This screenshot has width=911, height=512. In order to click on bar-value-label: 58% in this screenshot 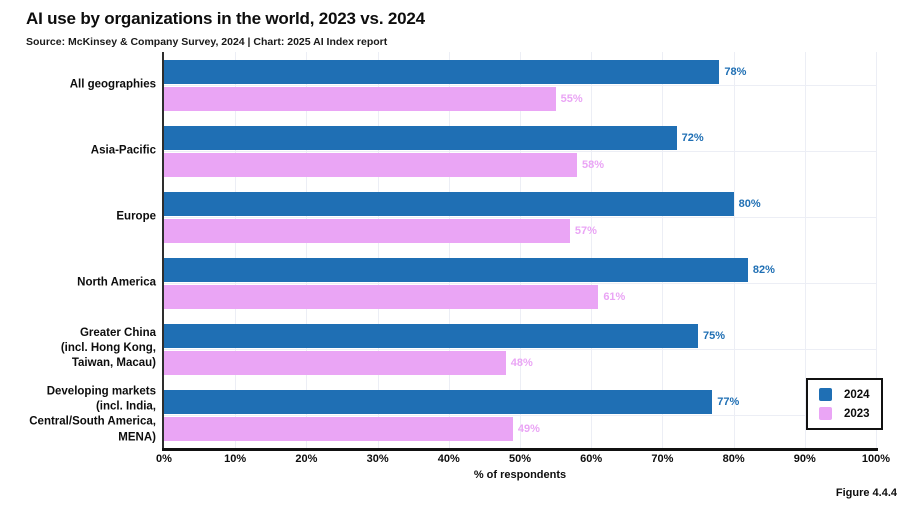, I will do `click(592, 164)`.